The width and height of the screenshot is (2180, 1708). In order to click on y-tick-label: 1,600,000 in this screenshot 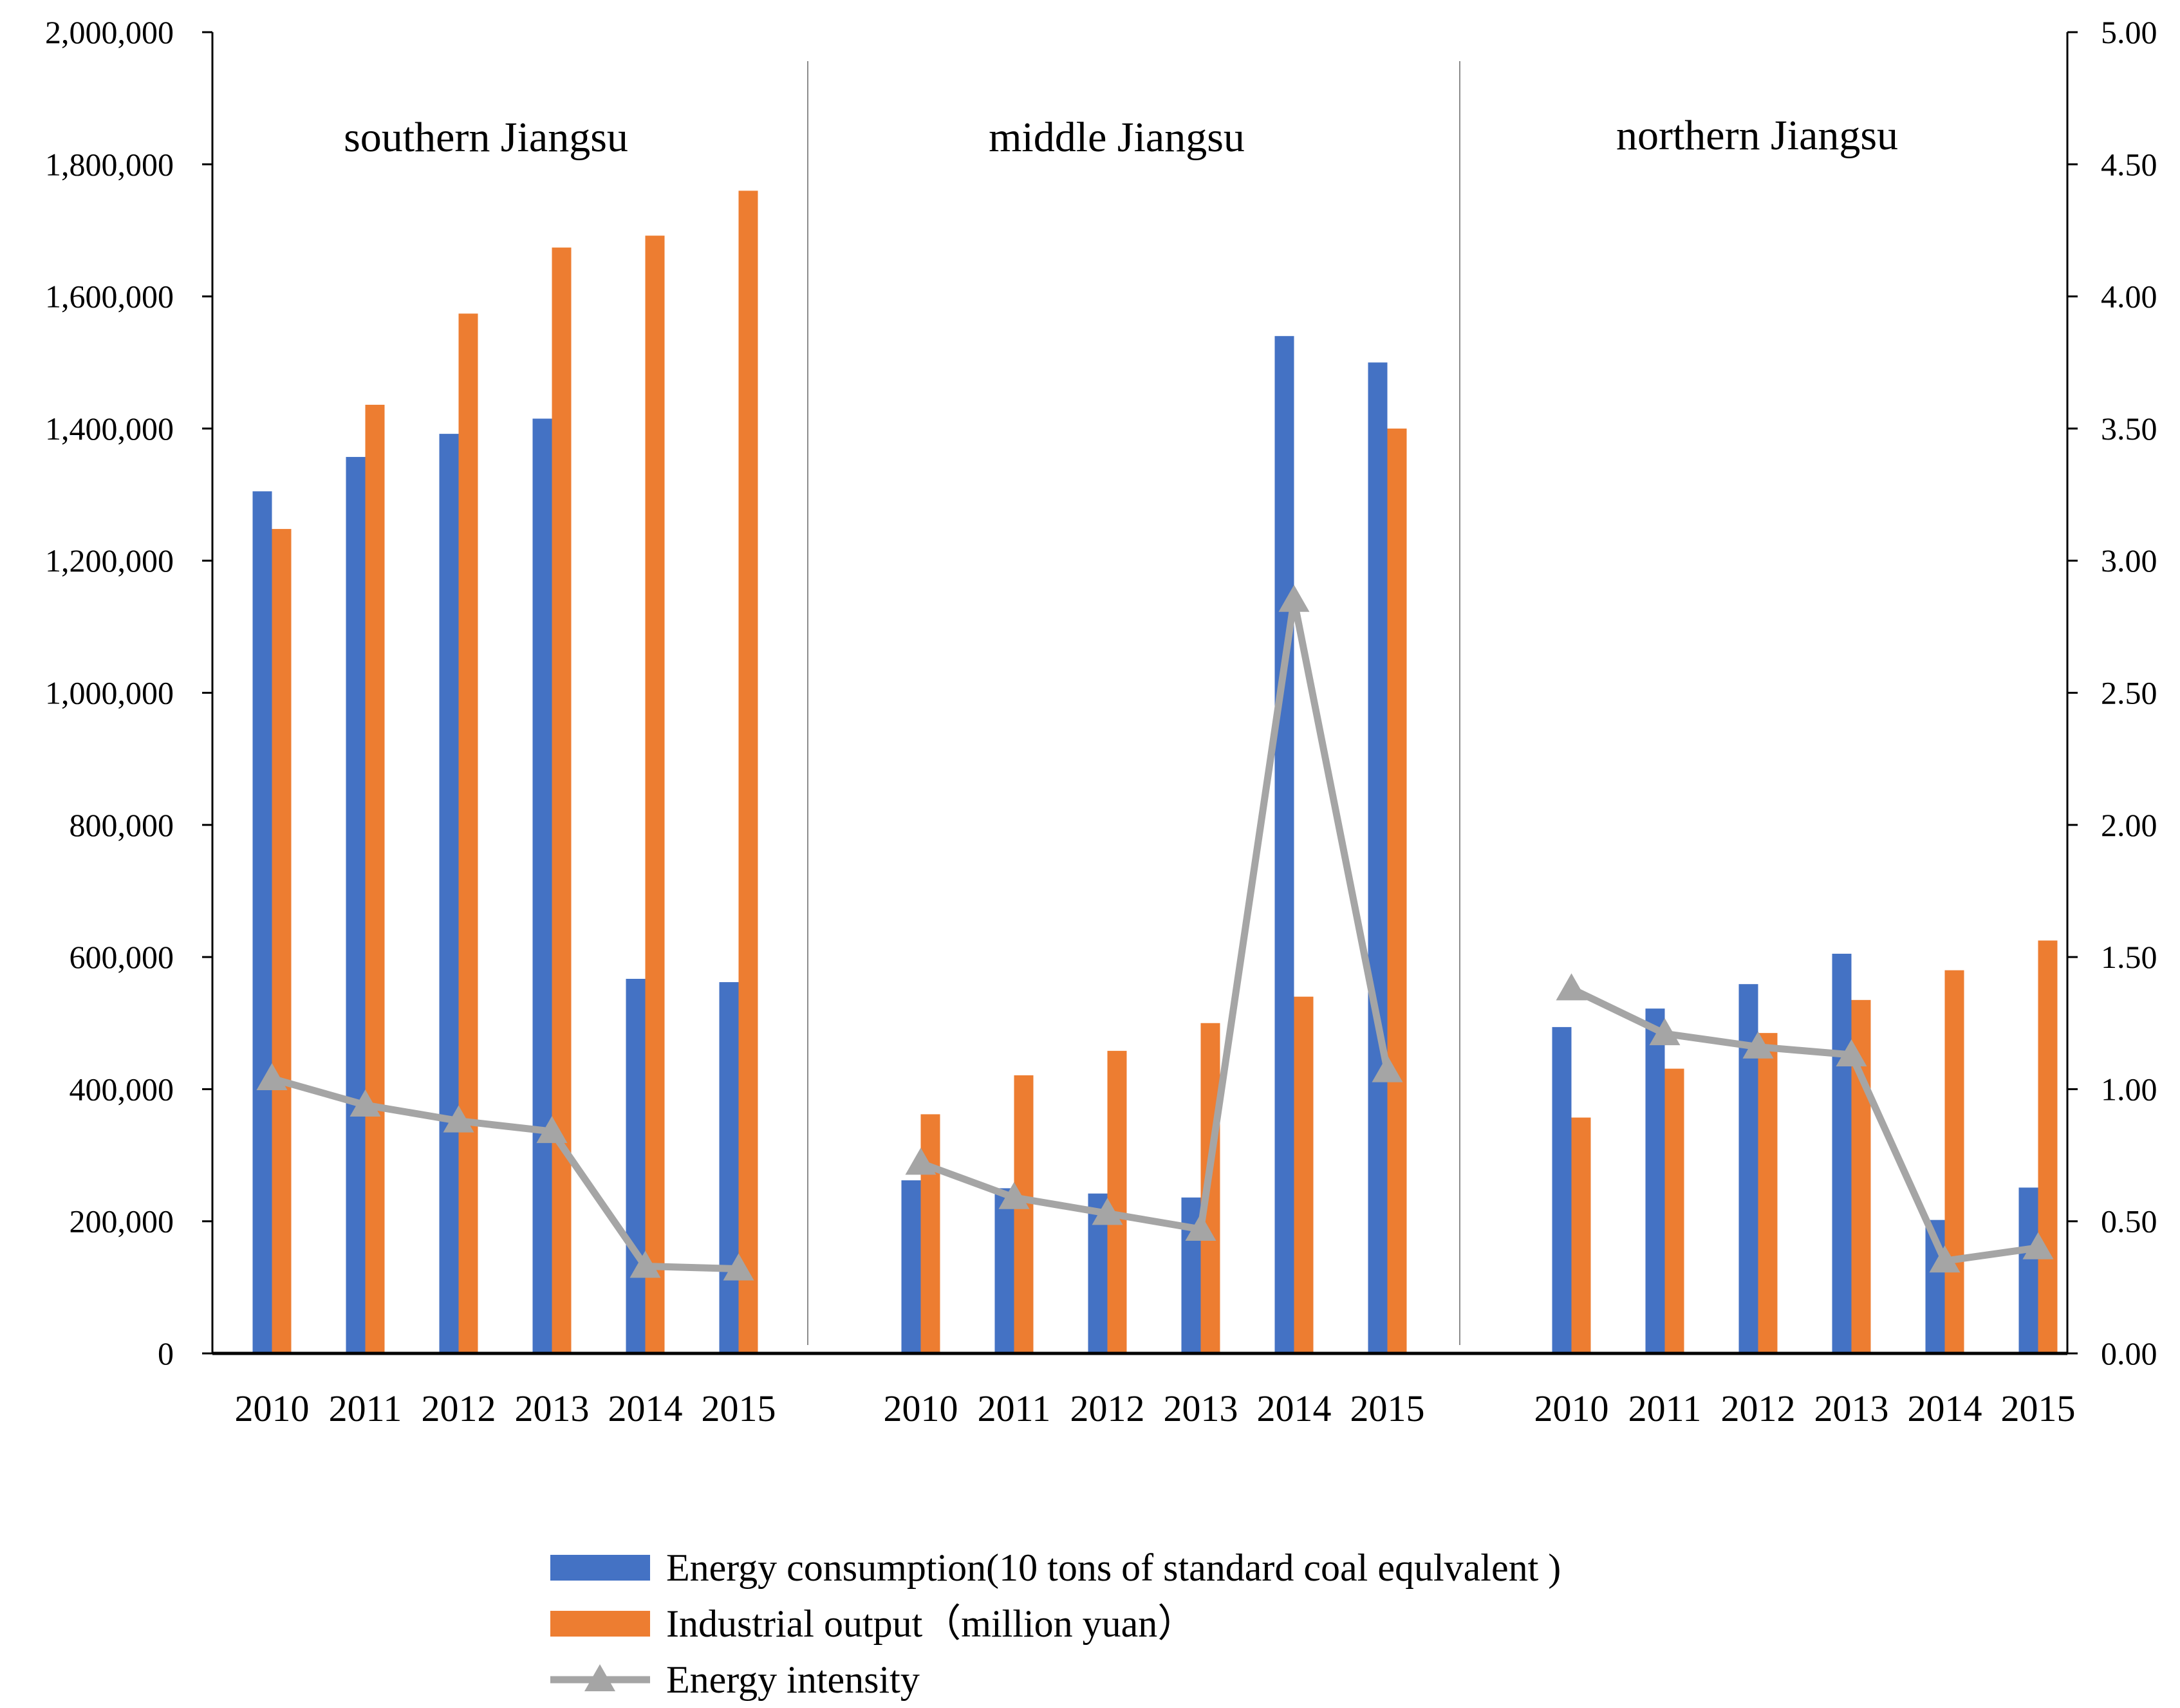, I will do `click(110, 297)`.